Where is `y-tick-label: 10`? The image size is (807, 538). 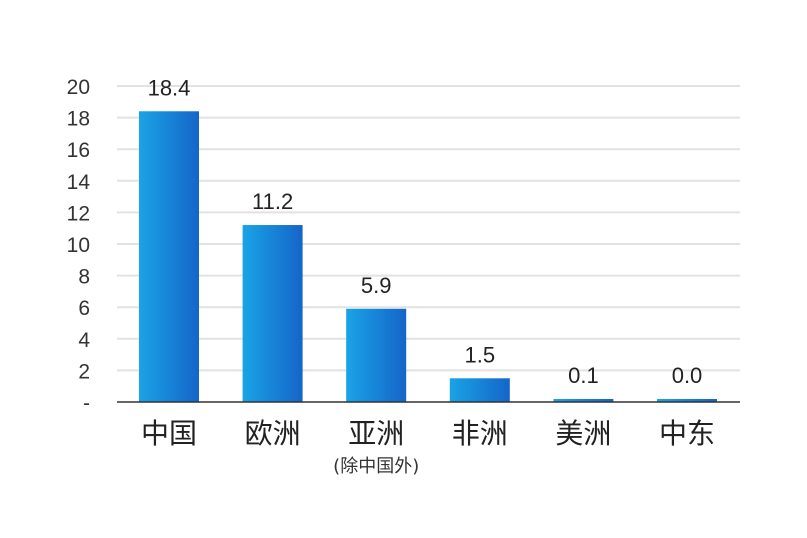
y-tick-label: 10 is located at coordinates (78, 245).